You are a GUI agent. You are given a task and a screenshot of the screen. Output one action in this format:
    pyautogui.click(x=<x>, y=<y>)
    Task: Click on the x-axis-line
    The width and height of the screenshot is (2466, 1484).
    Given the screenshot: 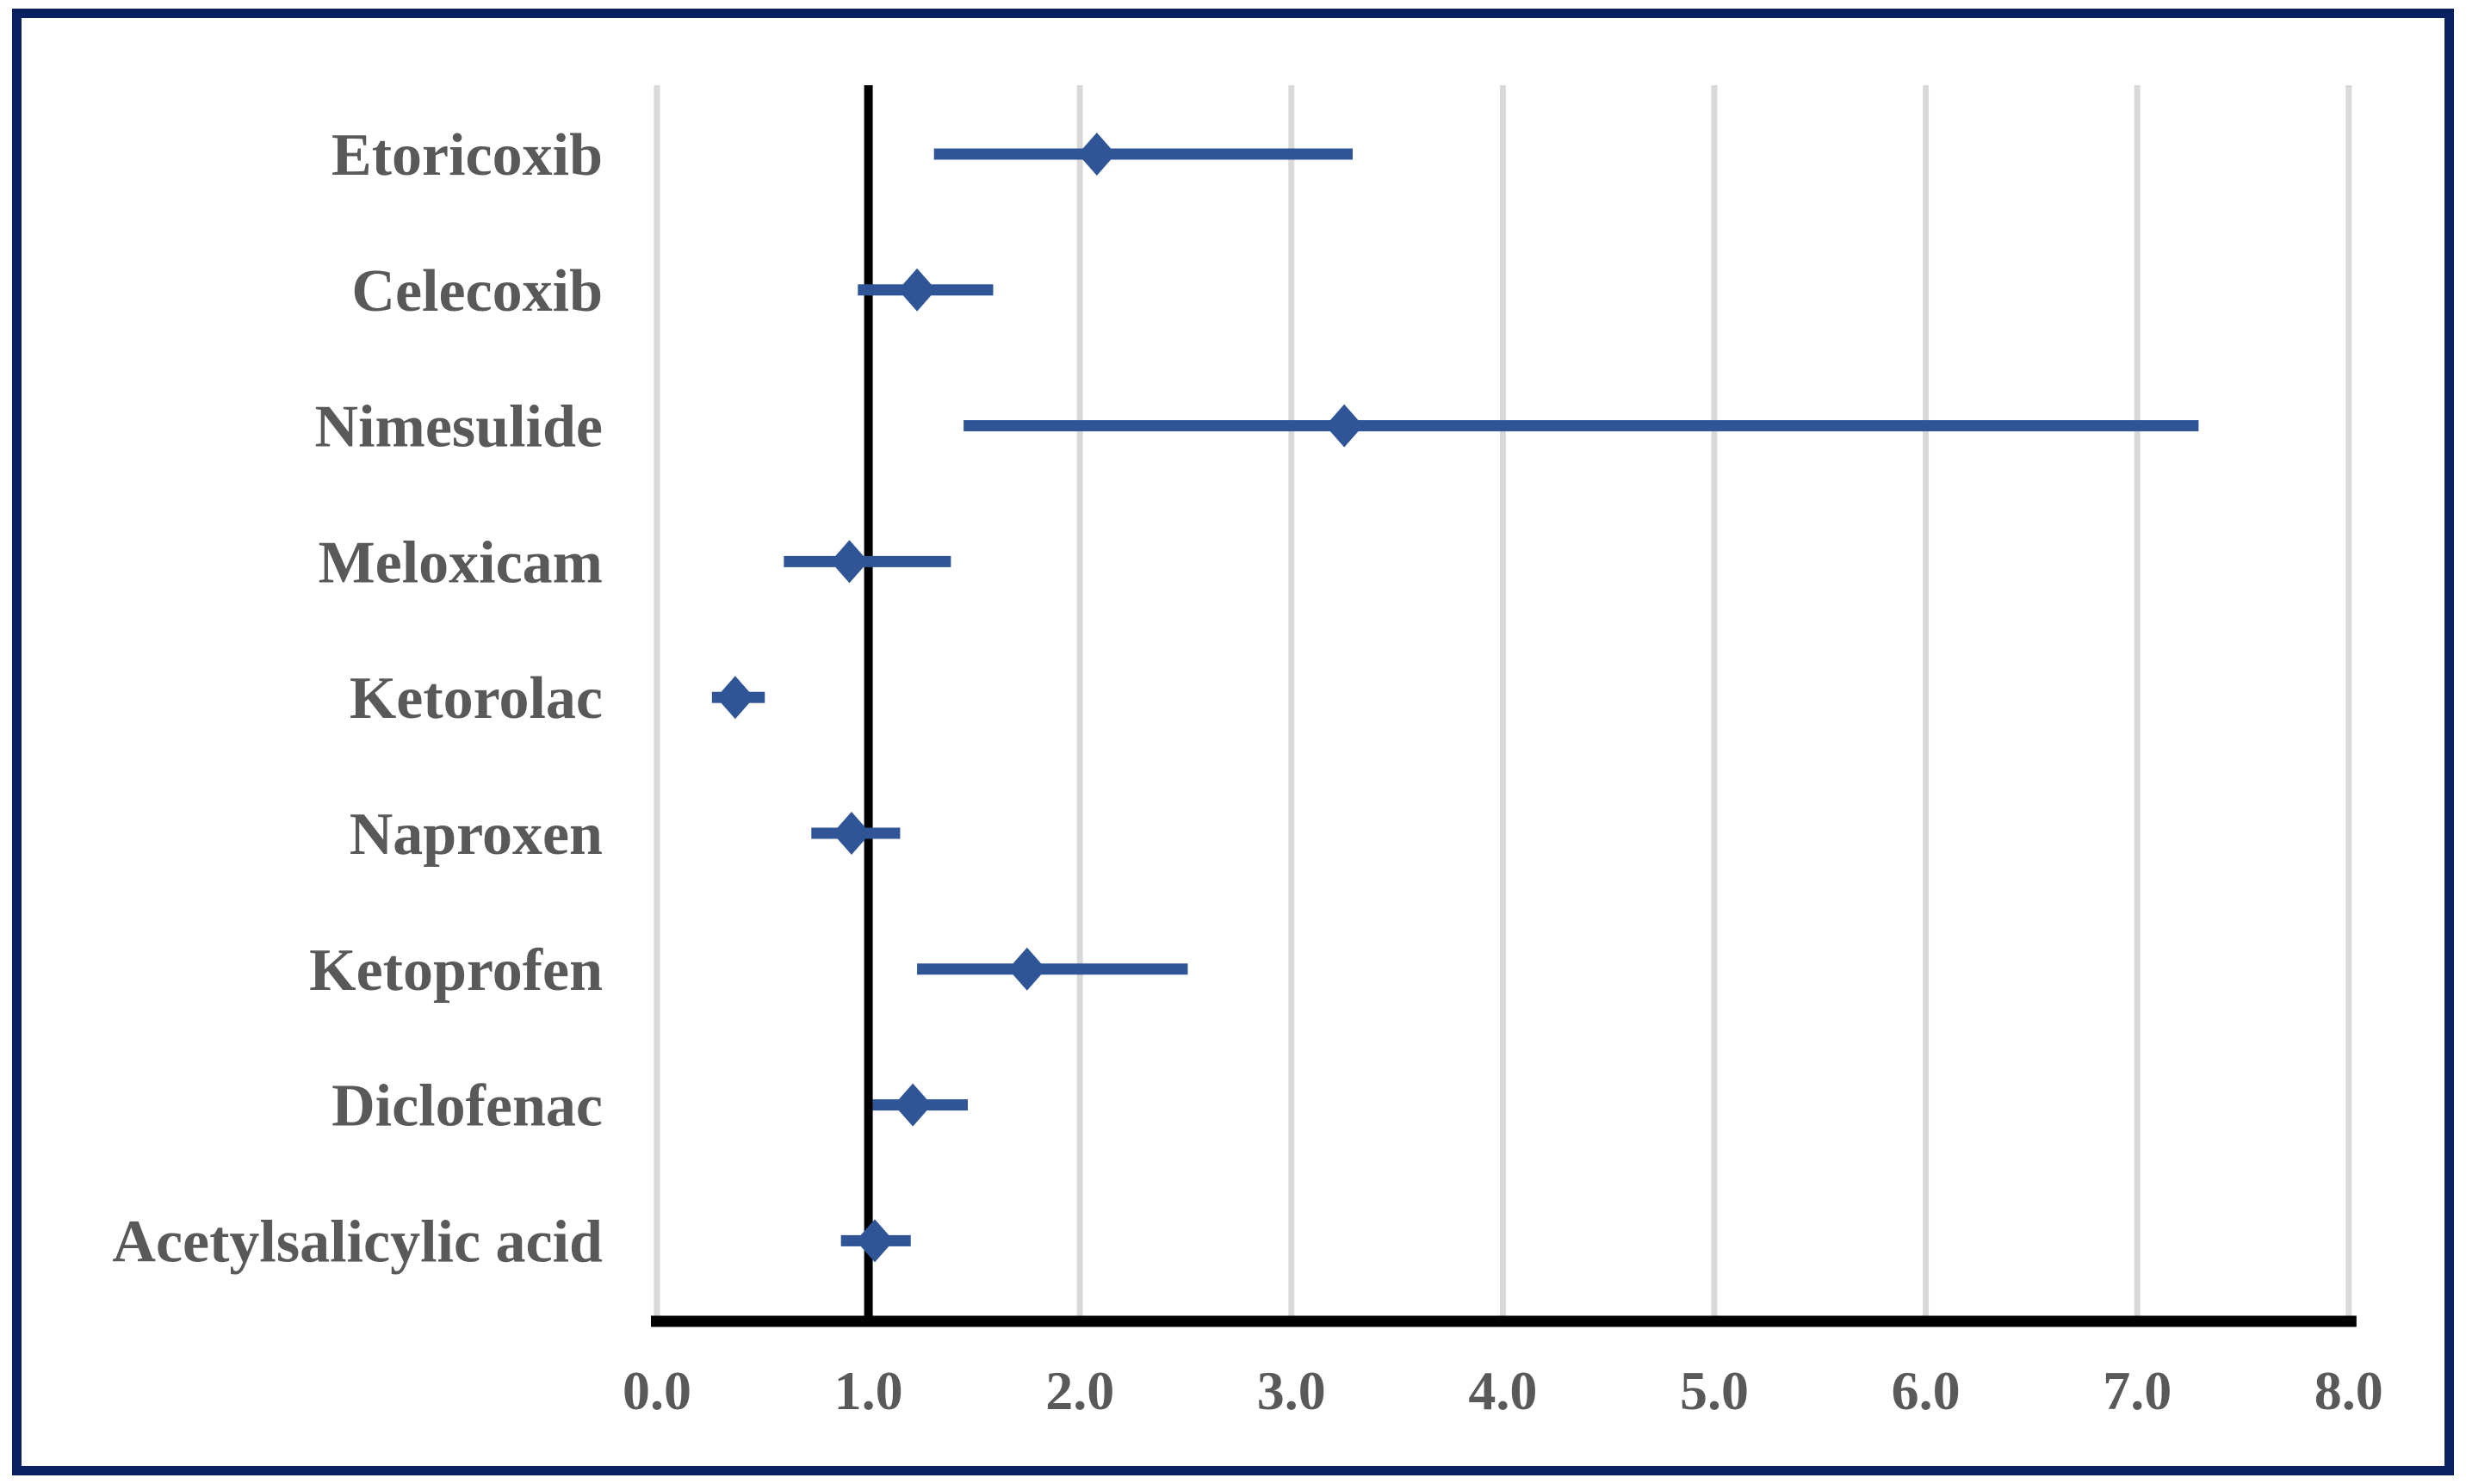 What is the action you would take?
    pyautogui.click(x=1504, y=1321)
    